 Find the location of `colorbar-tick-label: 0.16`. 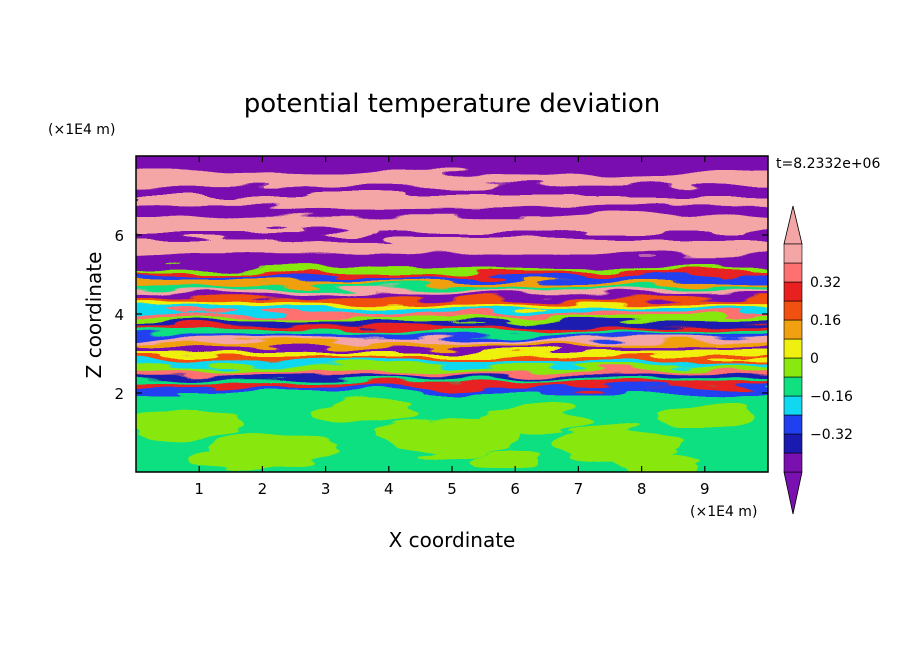

colorbar-tick-label: 0.16 is located at coordinates (825, 321).